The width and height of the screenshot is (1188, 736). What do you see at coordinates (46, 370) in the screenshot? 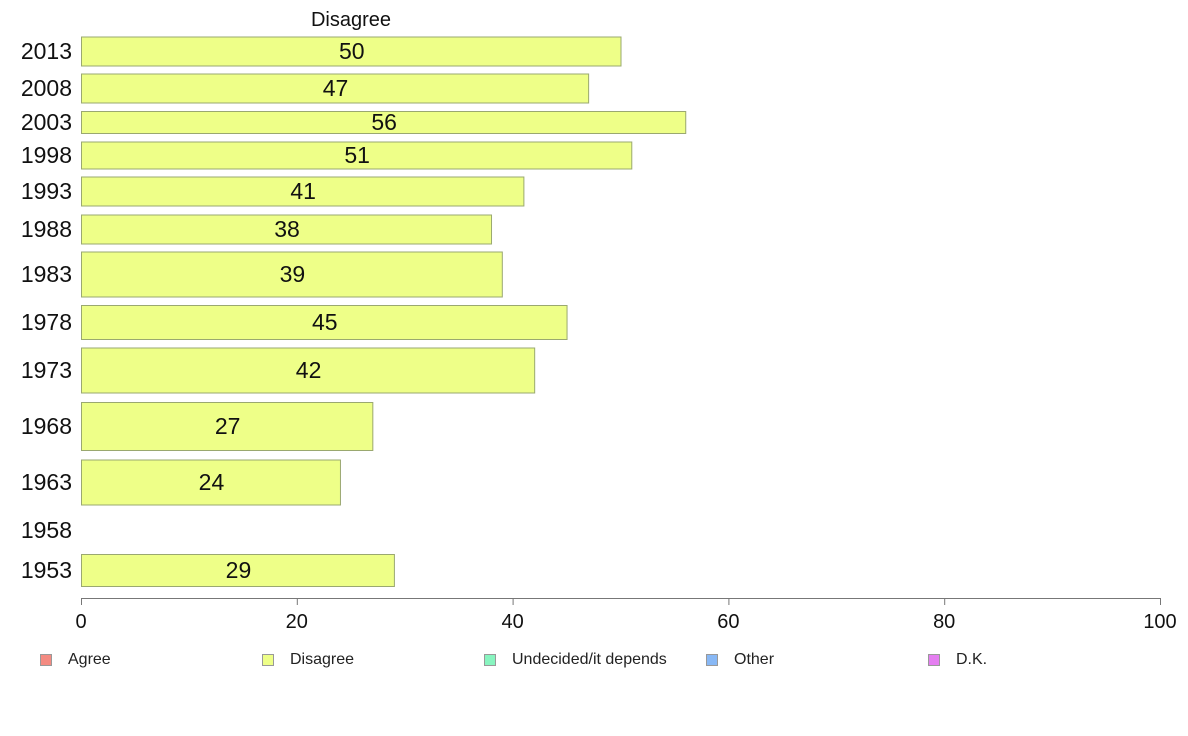
I see `category-label-1973: 1973` at bounding box center [46, 370].